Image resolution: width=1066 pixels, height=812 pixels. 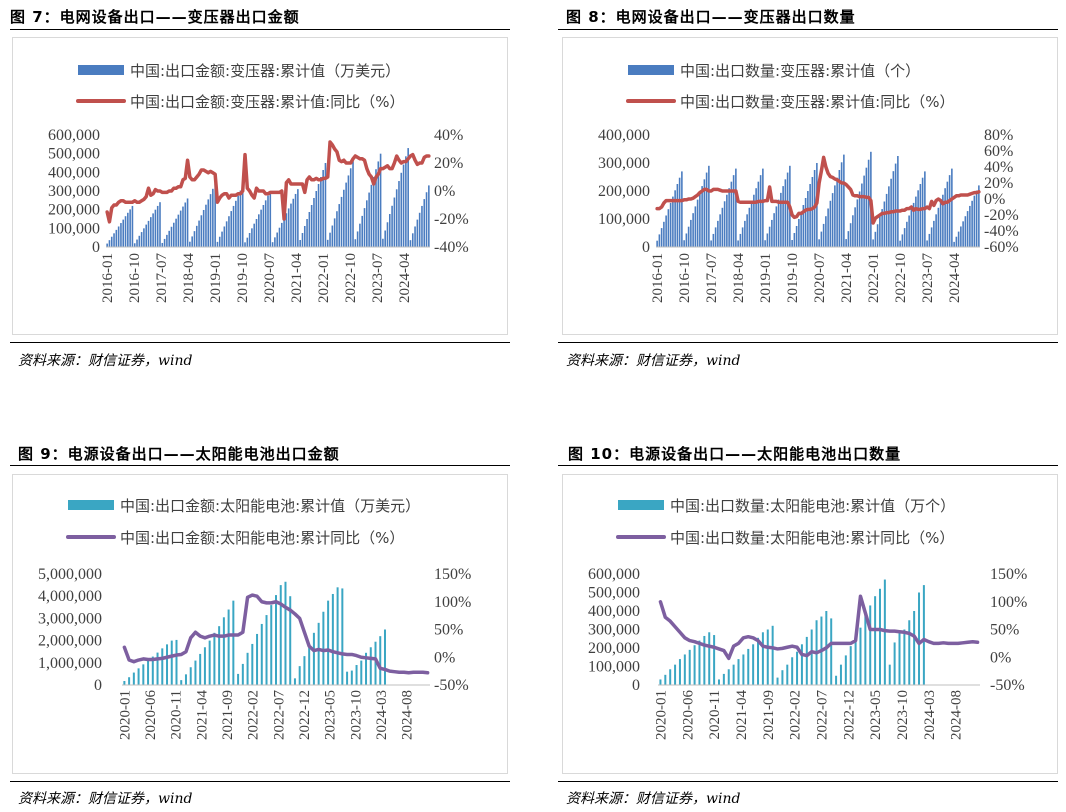 What do you see at coordinates (260, 781) in the screenshot?
I see `figure-9-bottom-rule` at bounding box center [260, 781].